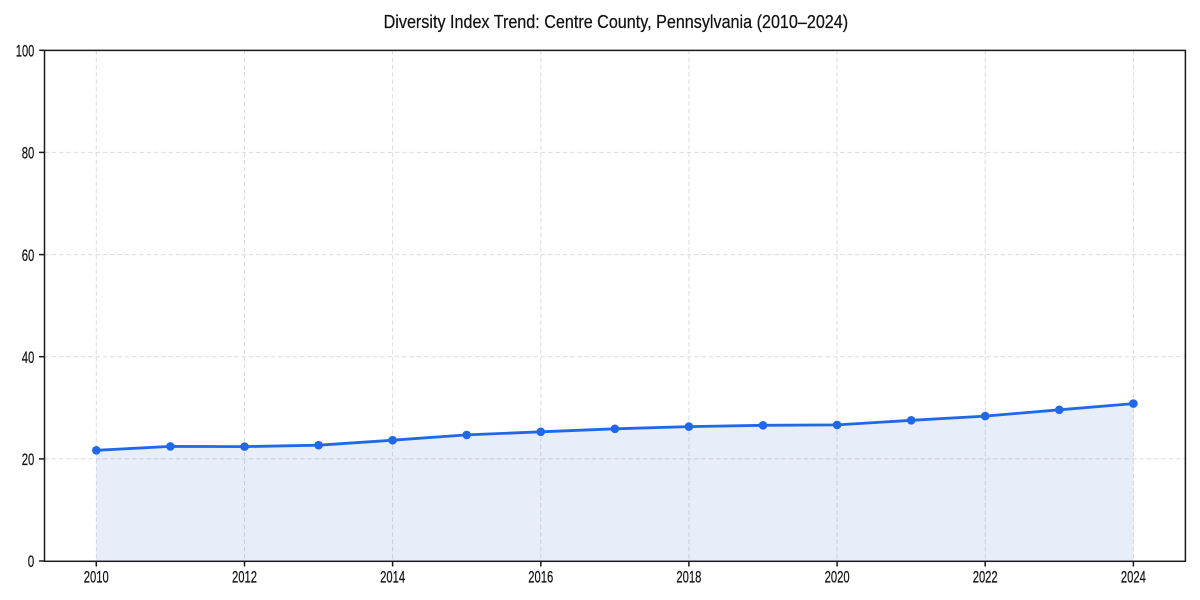 Image resolution: width=1200 pixels, height=600 pixels. I want to click on svg-text: 2020, so click(837, 578).